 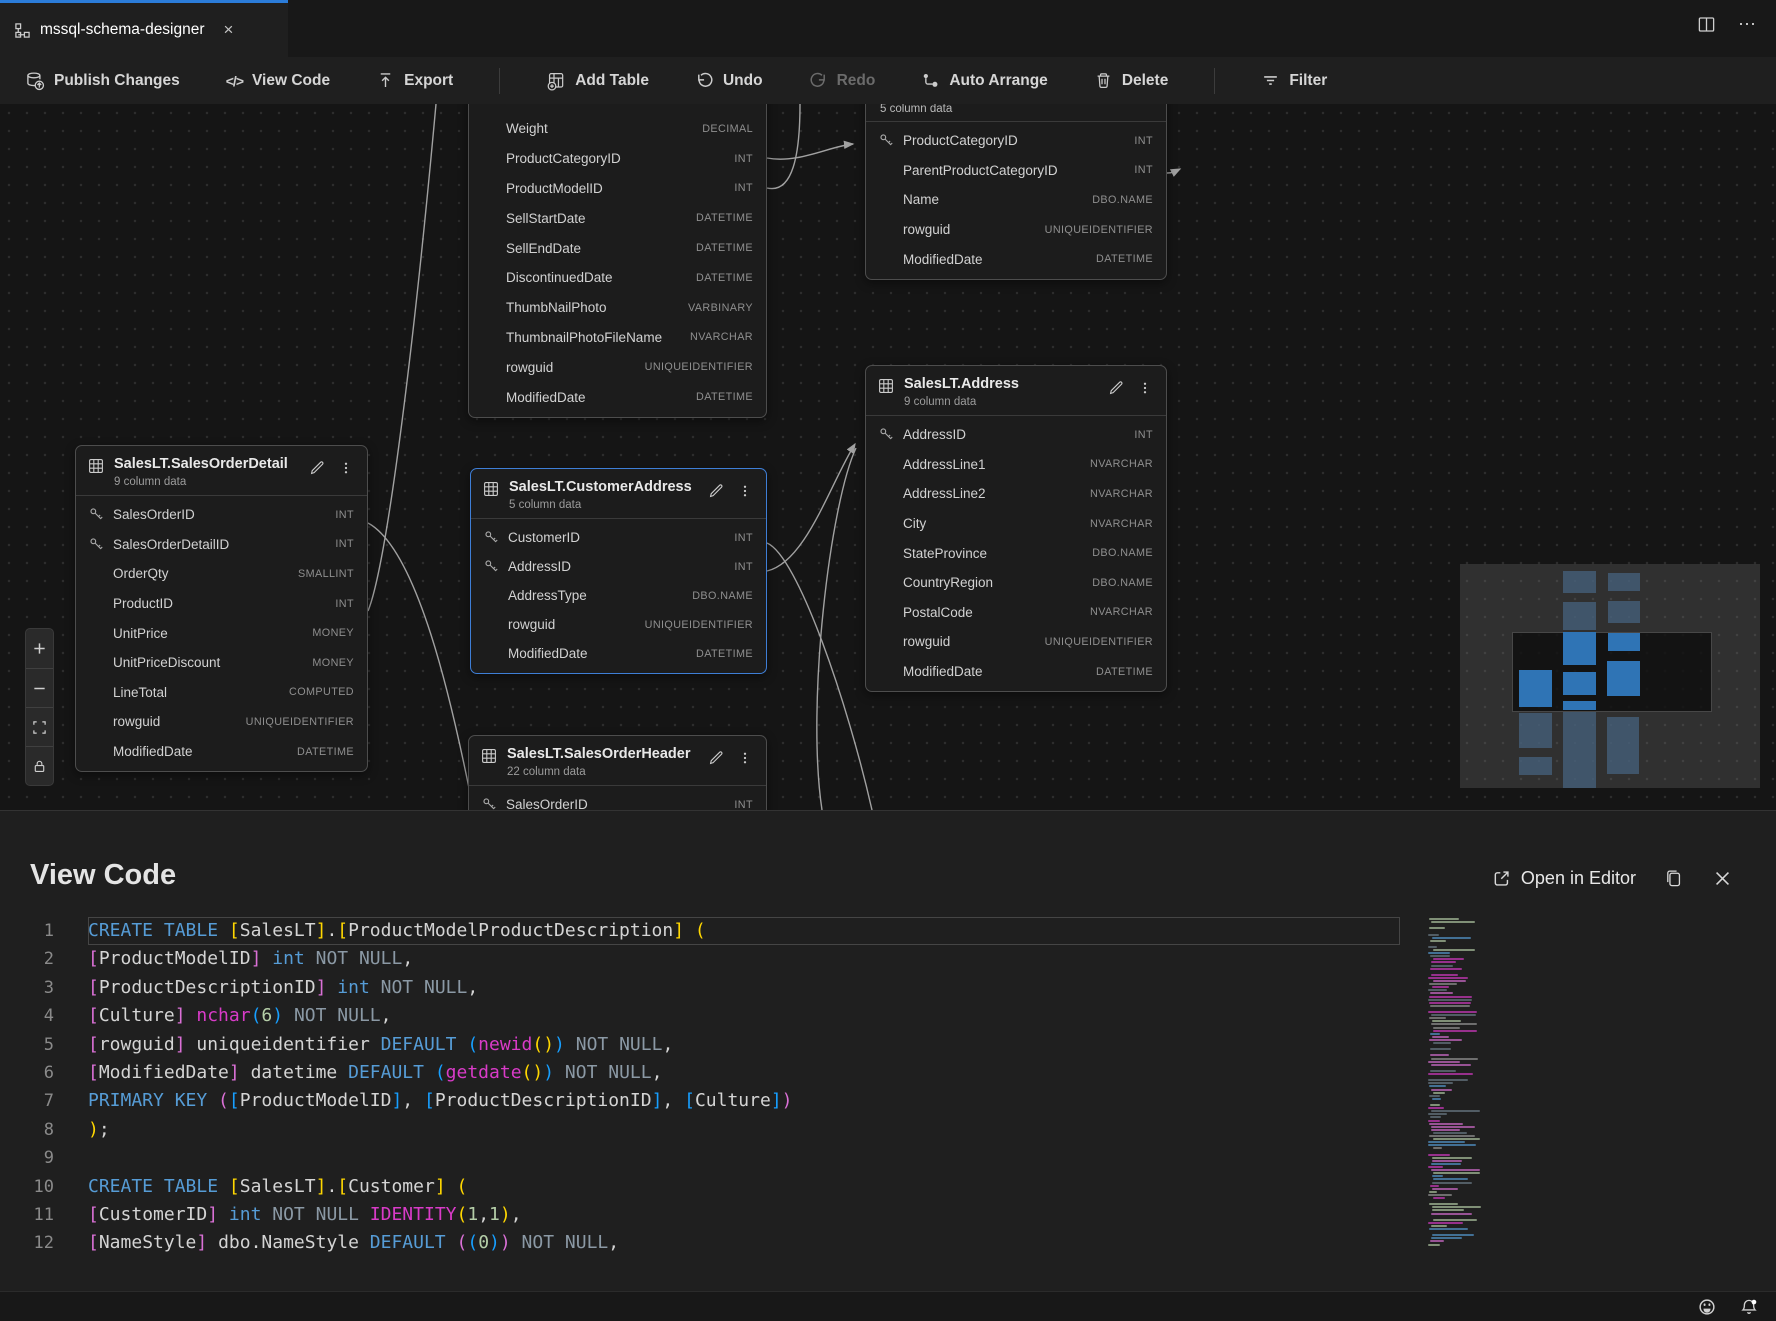 I want to click on table-row: UnitPrice MONEY, so click(x=221, y=633).